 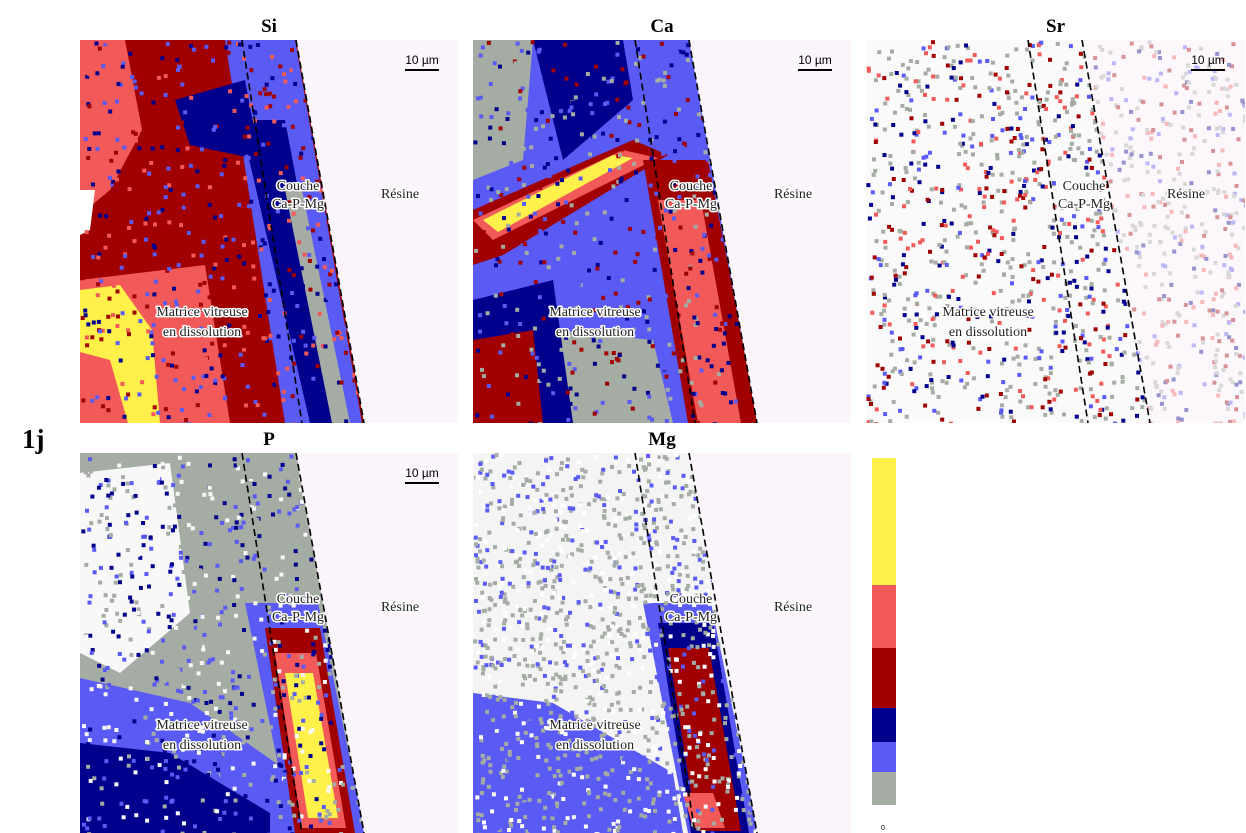 I want to click on panel-title: Si, so click(x=269, y=26).